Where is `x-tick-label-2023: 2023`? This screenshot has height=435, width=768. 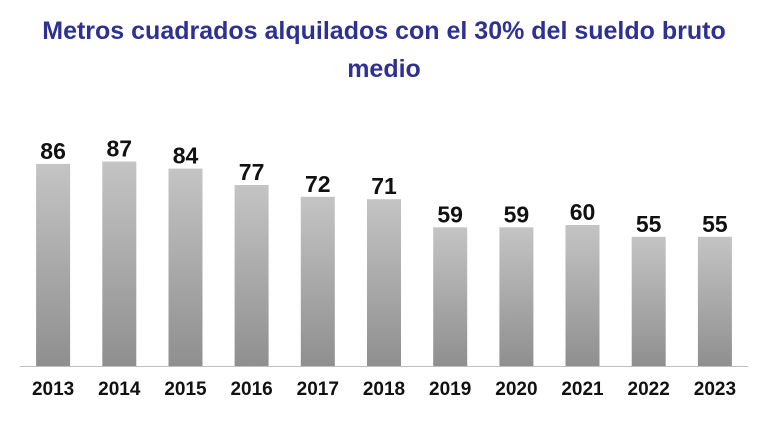 x-tick-label-2023: 2023 is located at coordinates (715, 389).